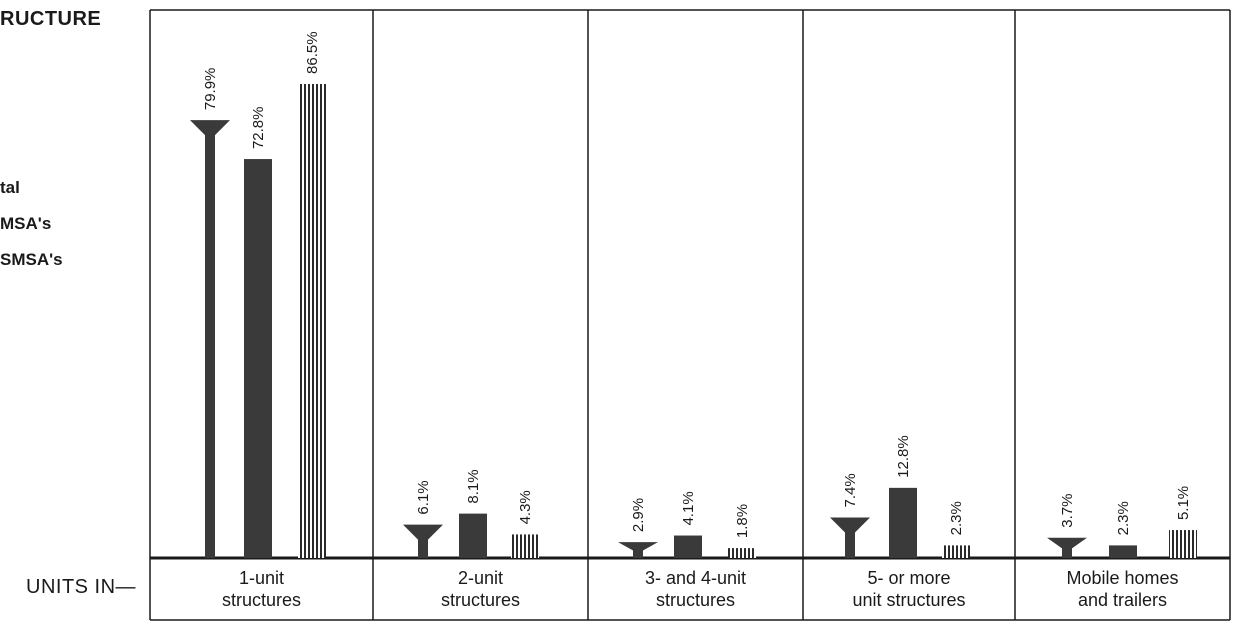  I want to click on category-label-line1: Mobile homes, so click(1122, 578).